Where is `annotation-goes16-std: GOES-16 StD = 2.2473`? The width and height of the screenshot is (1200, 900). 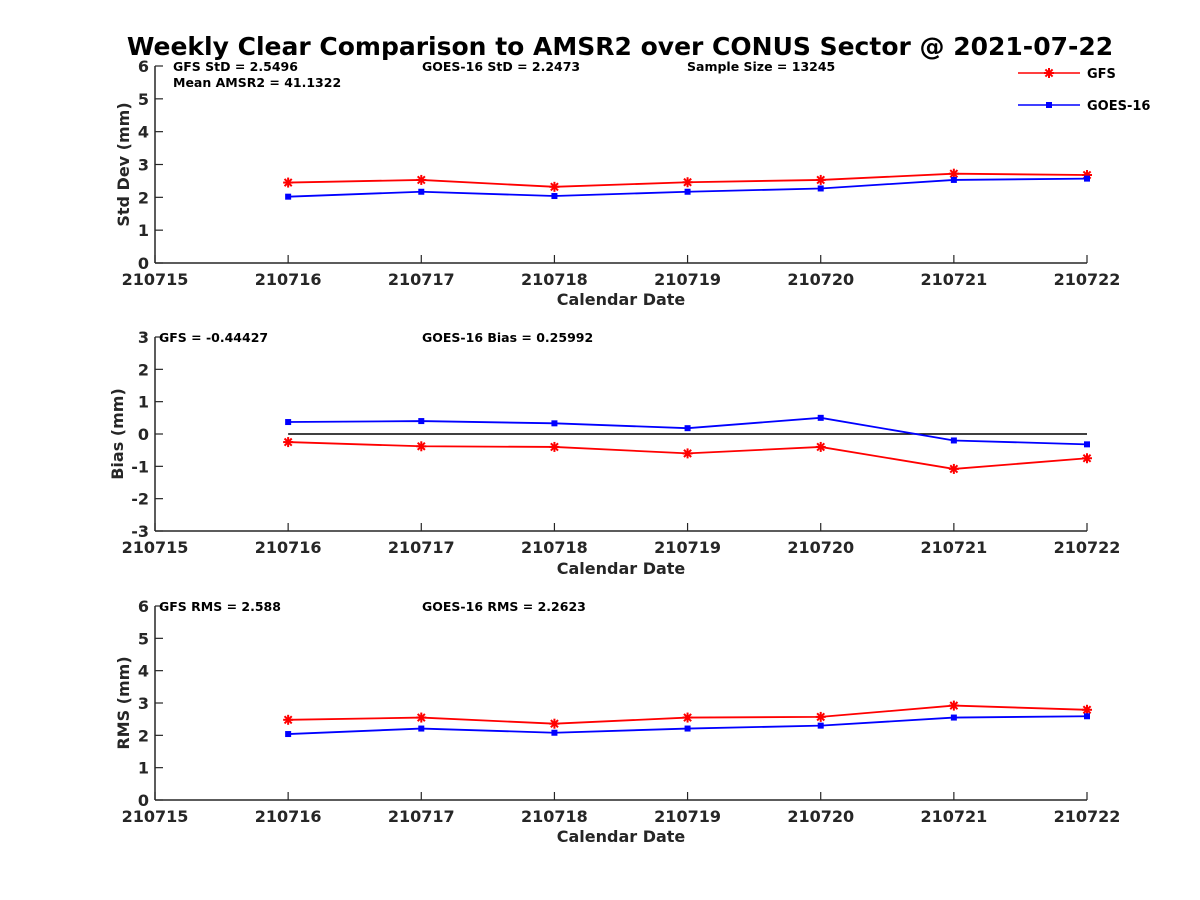
annotation-goes16-std: GOES-16 StD = 2.2473 is located at coordinates (501, 66).